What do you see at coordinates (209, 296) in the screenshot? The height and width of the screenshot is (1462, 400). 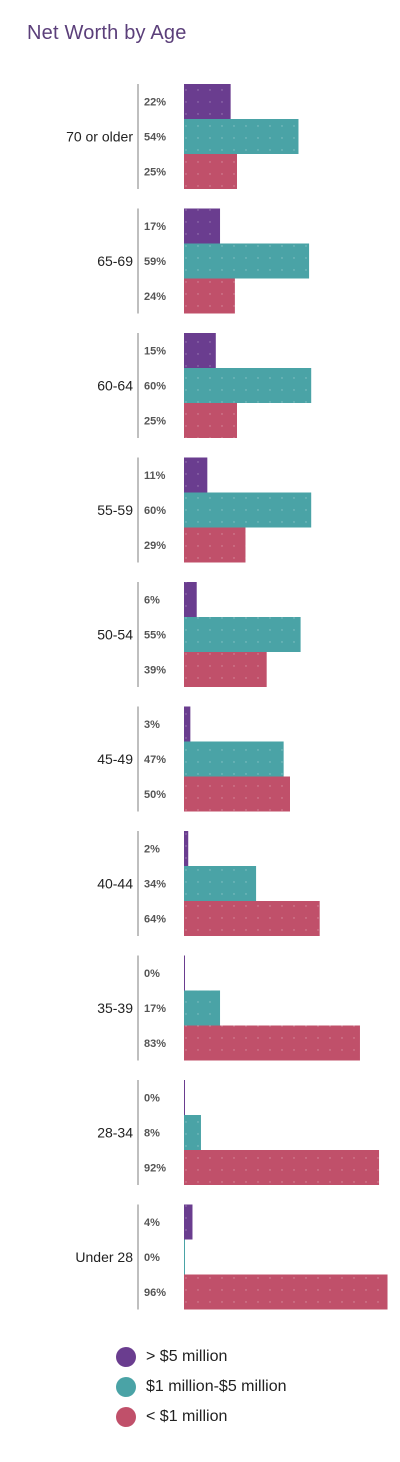 I see `bar-texture-65-69-lt1m` at bounding box center [209, 296].